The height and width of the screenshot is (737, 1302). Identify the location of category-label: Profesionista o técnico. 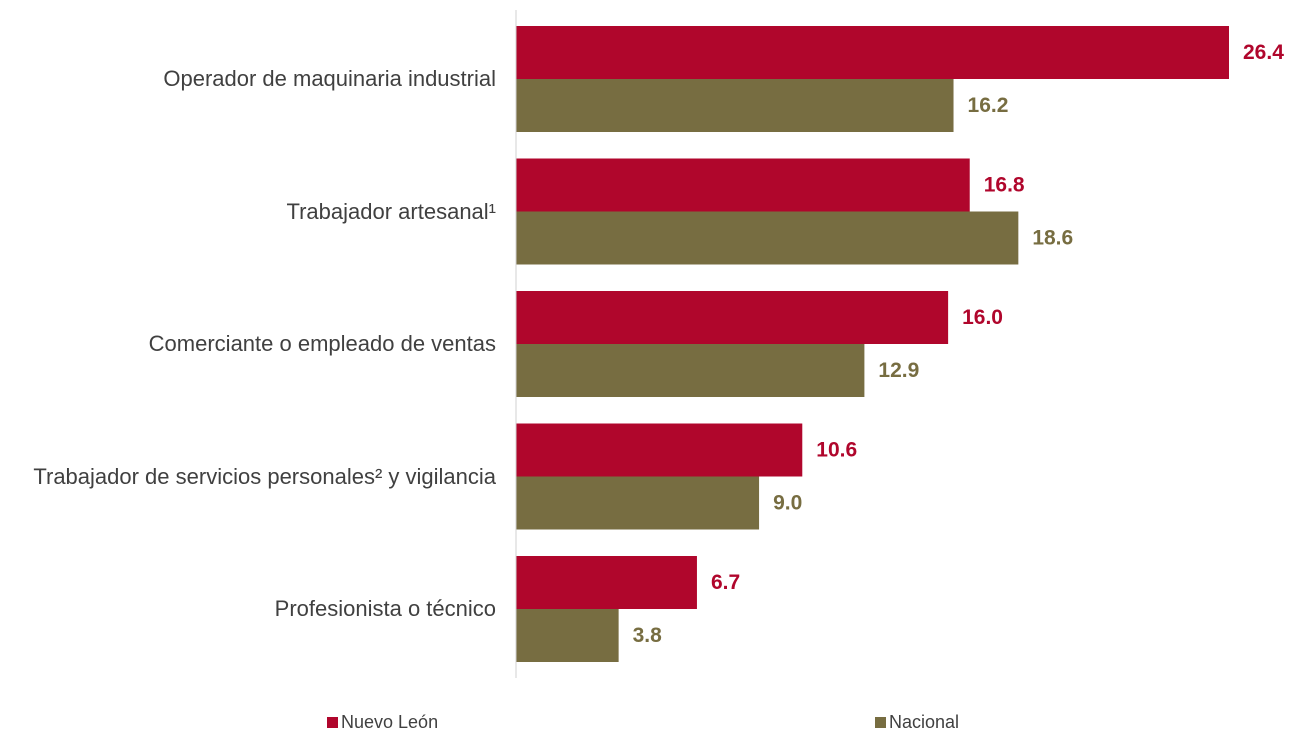
(251, 609).